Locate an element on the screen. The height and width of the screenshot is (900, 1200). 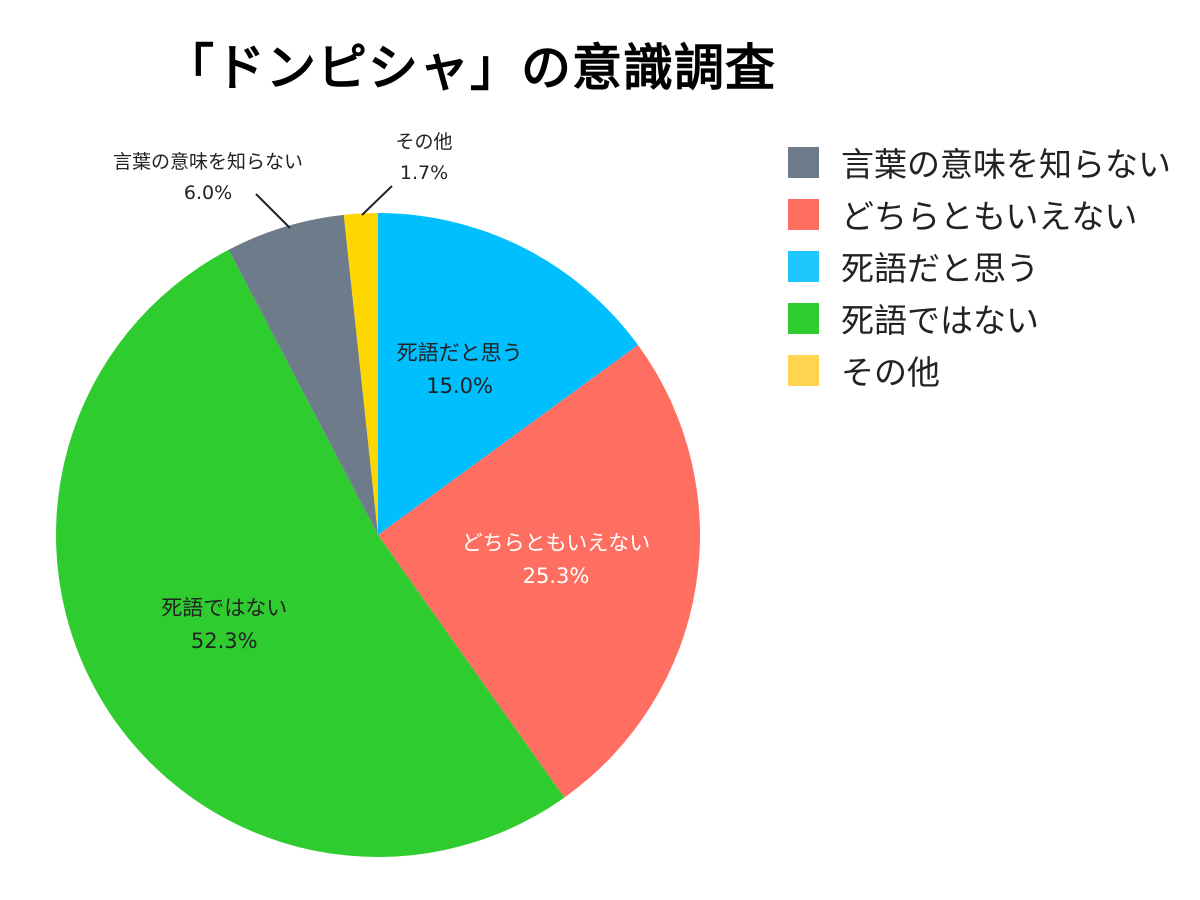
chart-title: 「ドンピシャ」の意識調査 is located at coordinates (470, 68).